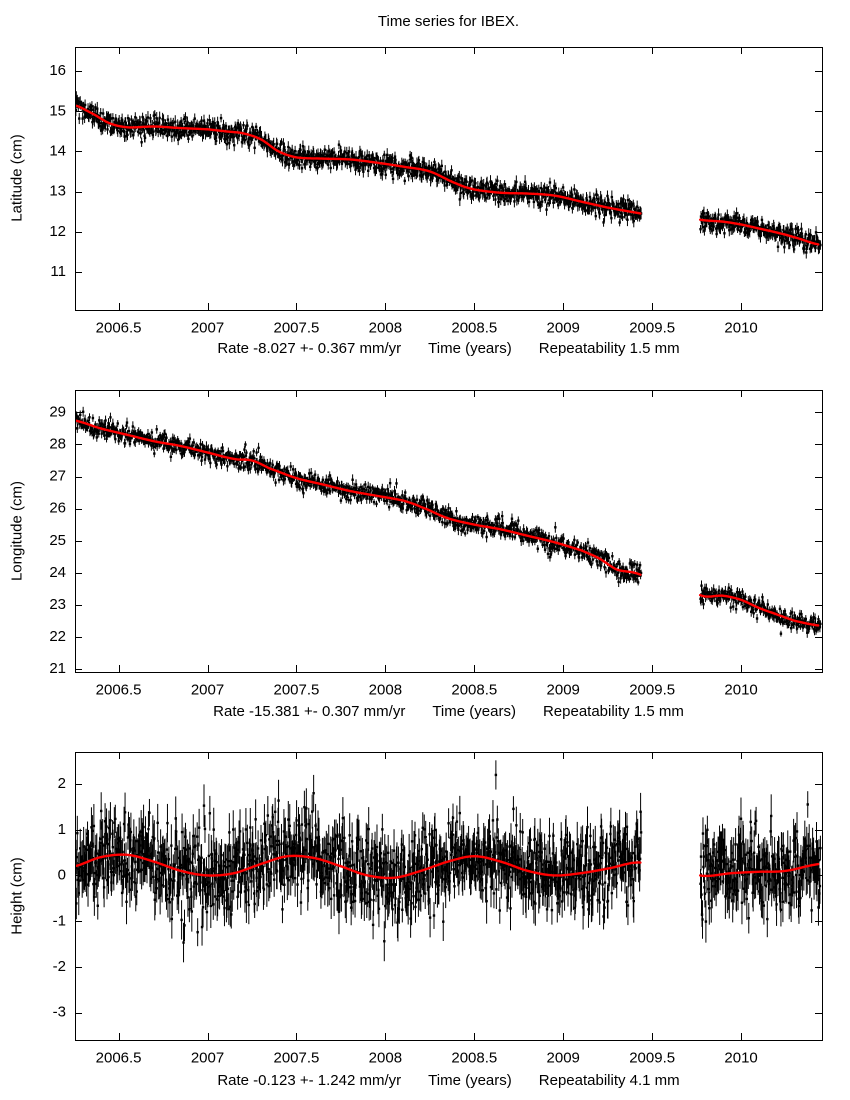  What do you see at coordinates (609, 1080) in the screenshot?
I see `height-repeatability-label: Repeatability 4.1 mm` at bounding box center [609, 1080].